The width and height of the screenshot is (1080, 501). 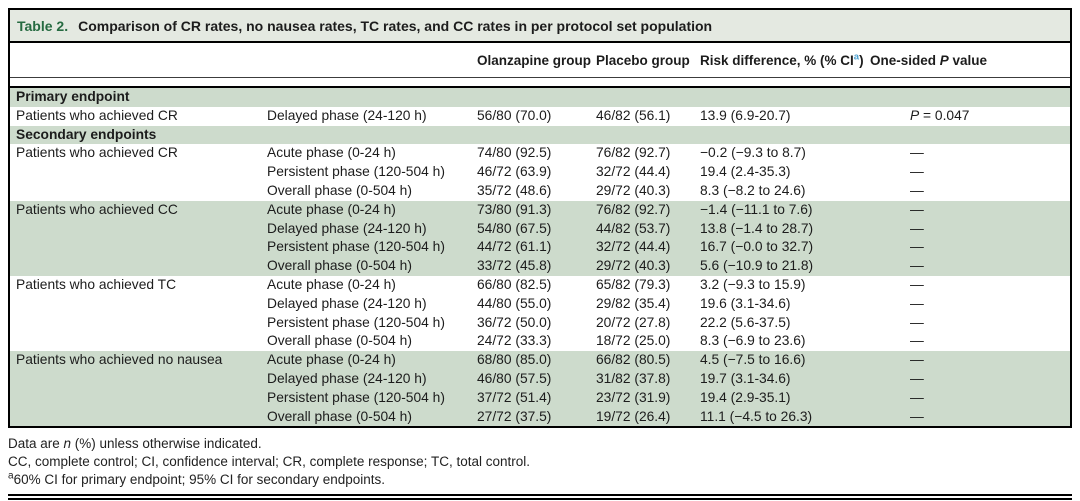 What do you see at coordinates (97, 209) in the screenshot?
I see `endpoint-cell: Patients who achieved CC` at bounding box center [97, 209].